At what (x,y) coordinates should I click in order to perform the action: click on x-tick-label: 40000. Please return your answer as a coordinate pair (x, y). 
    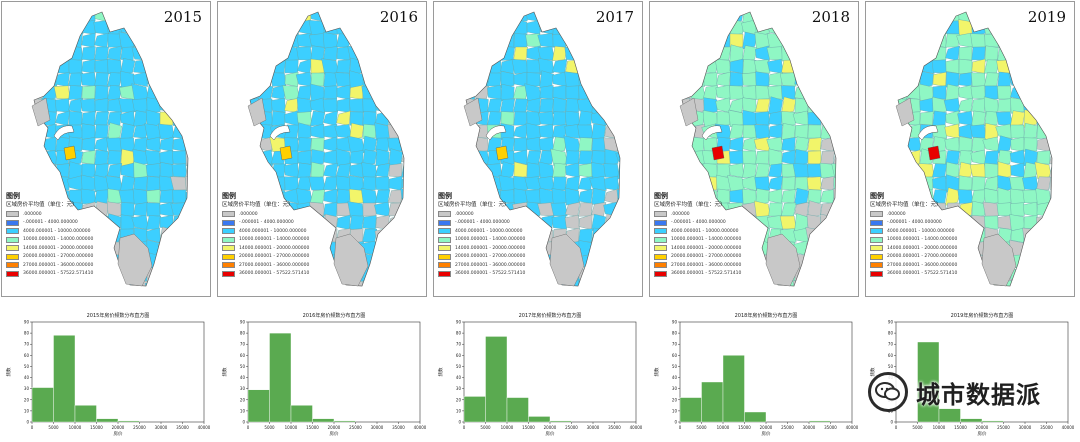
    Looking at the image, I should click on (1068, 427).